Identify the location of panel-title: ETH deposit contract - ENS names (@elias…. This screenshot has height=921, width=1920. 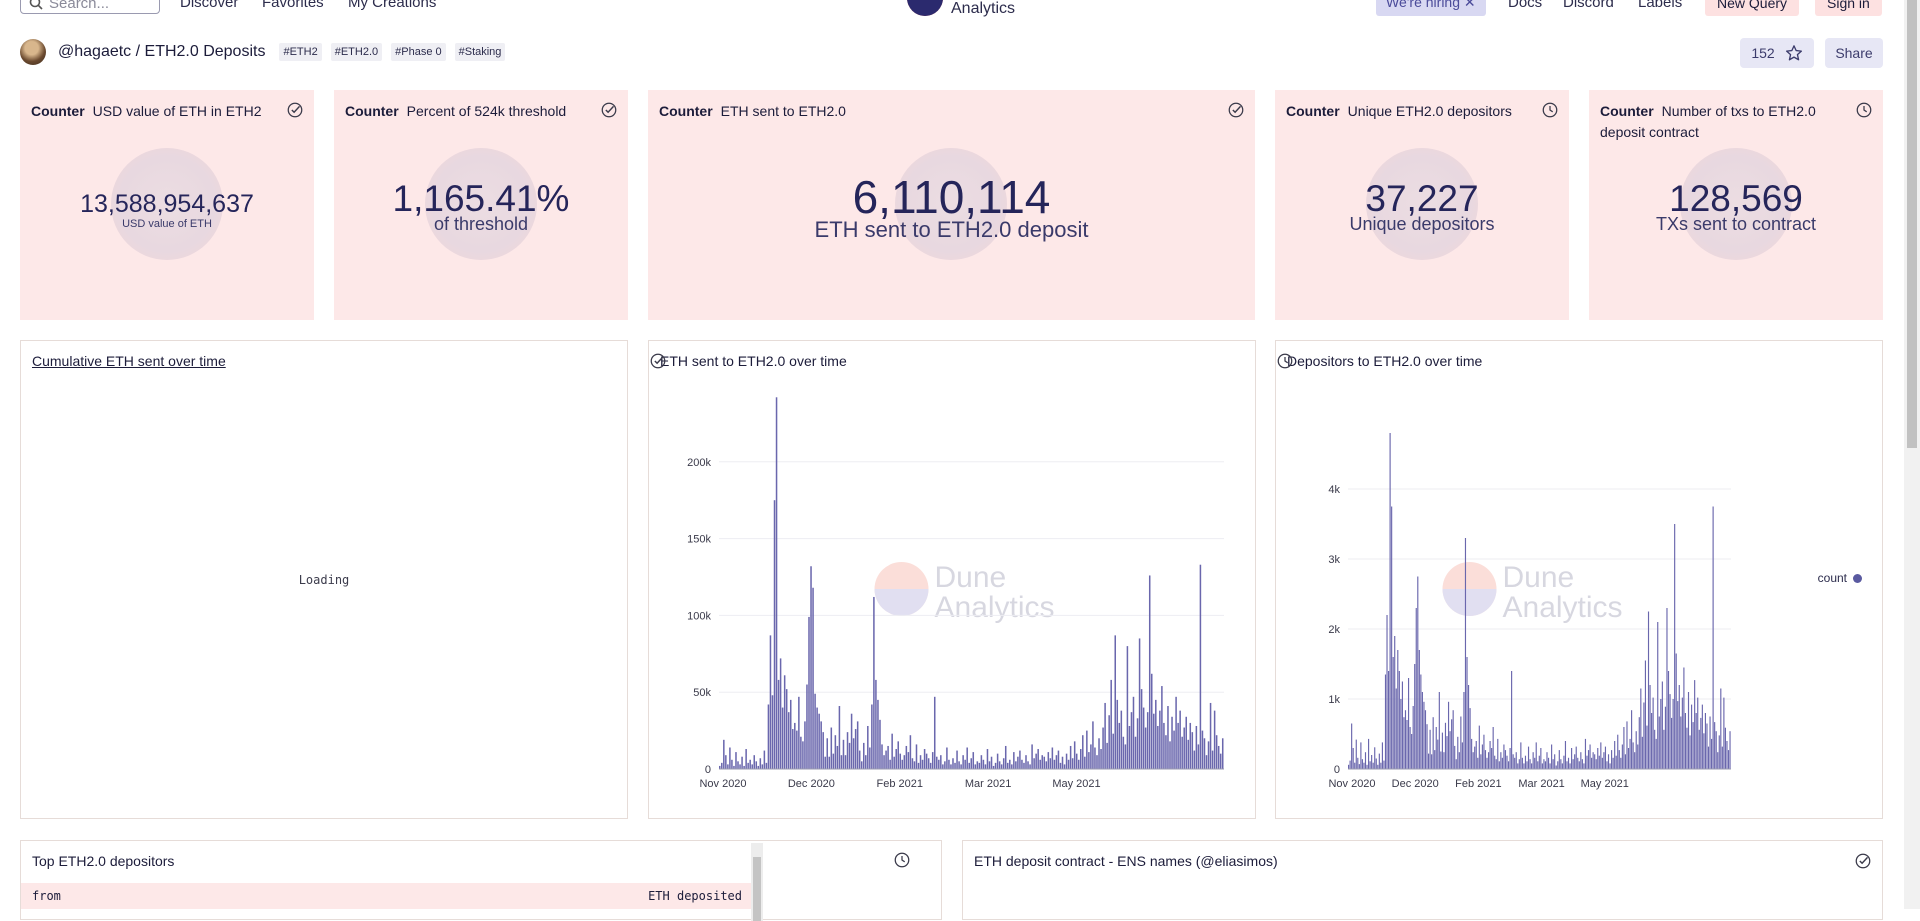
(1126, 861).